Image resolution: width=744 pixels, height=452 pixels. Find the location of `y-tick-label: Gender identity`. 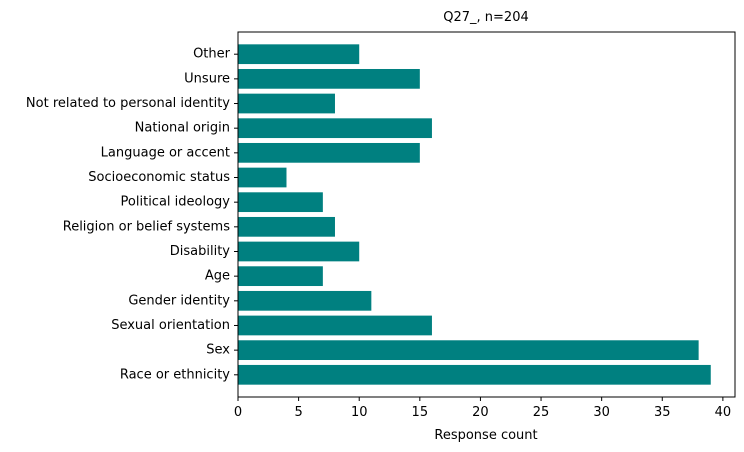

y-tick-label: Gender identity is located at coordinates (179, 300).